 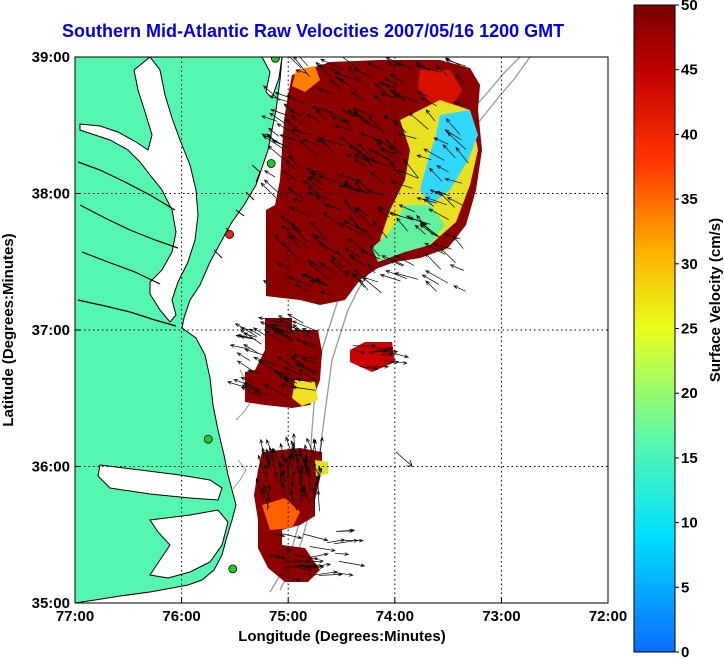 What do you see at coordinates (689, 329) in the screenshot?
I see `colorbar-tick-label: 25` at bounding box center [689, 329].